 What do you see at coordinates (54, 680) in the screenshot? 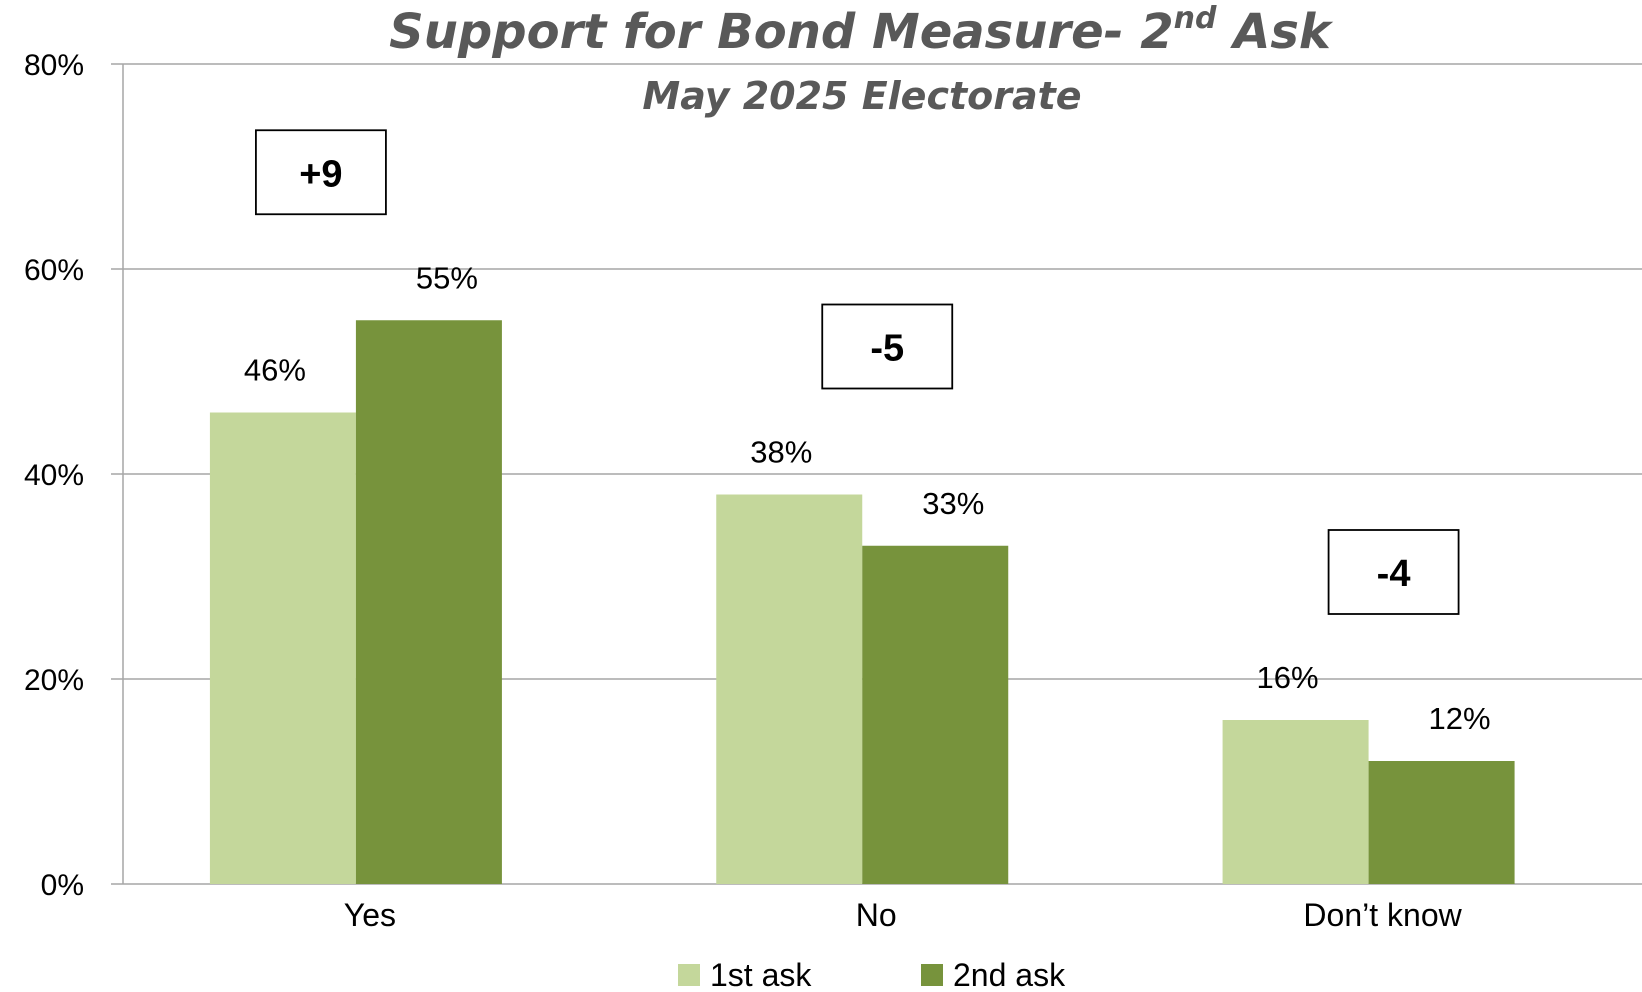
I see `y-tick-label: 20%` at bounding box center [54, 680].